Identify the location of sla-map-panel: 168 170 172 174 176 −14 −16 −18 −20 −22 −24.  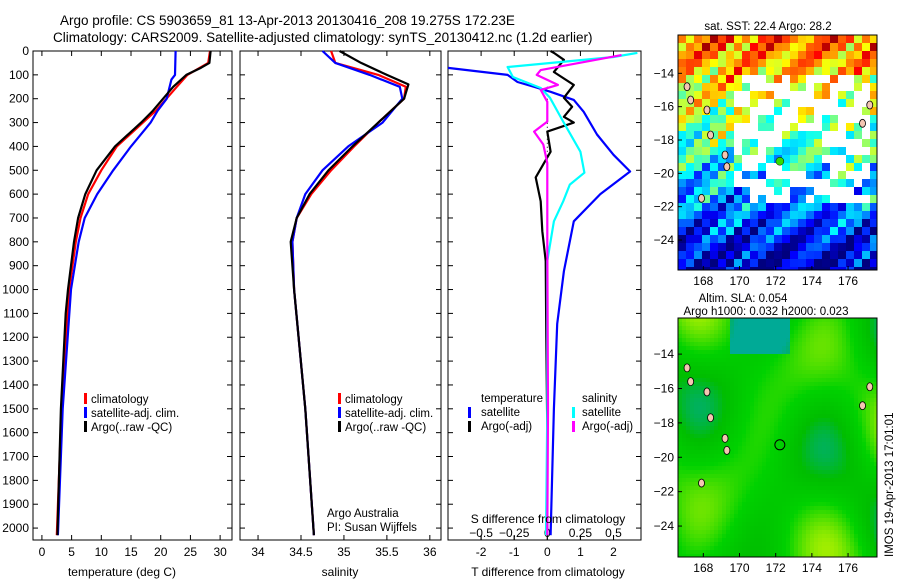
(766, 446).